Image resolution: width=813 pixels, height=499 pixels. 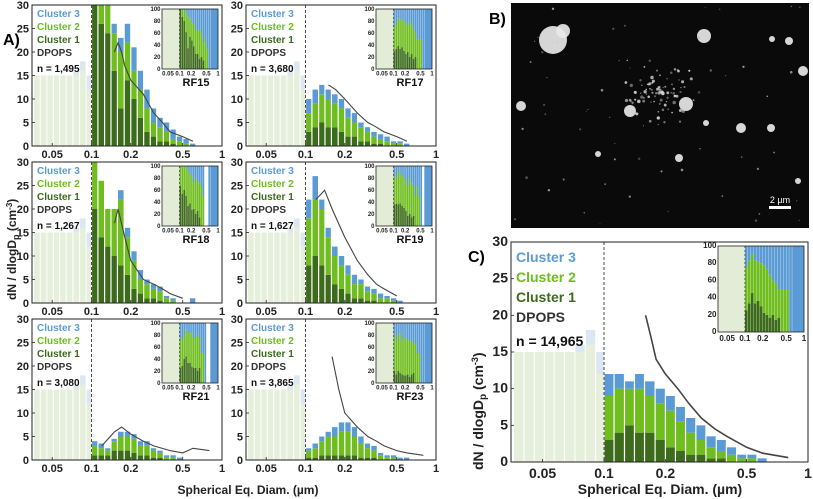 What do you see at coordinates (237, 163) in the screenshot?
I see `y-tick-label: 30` at bounding box center [237, 163].